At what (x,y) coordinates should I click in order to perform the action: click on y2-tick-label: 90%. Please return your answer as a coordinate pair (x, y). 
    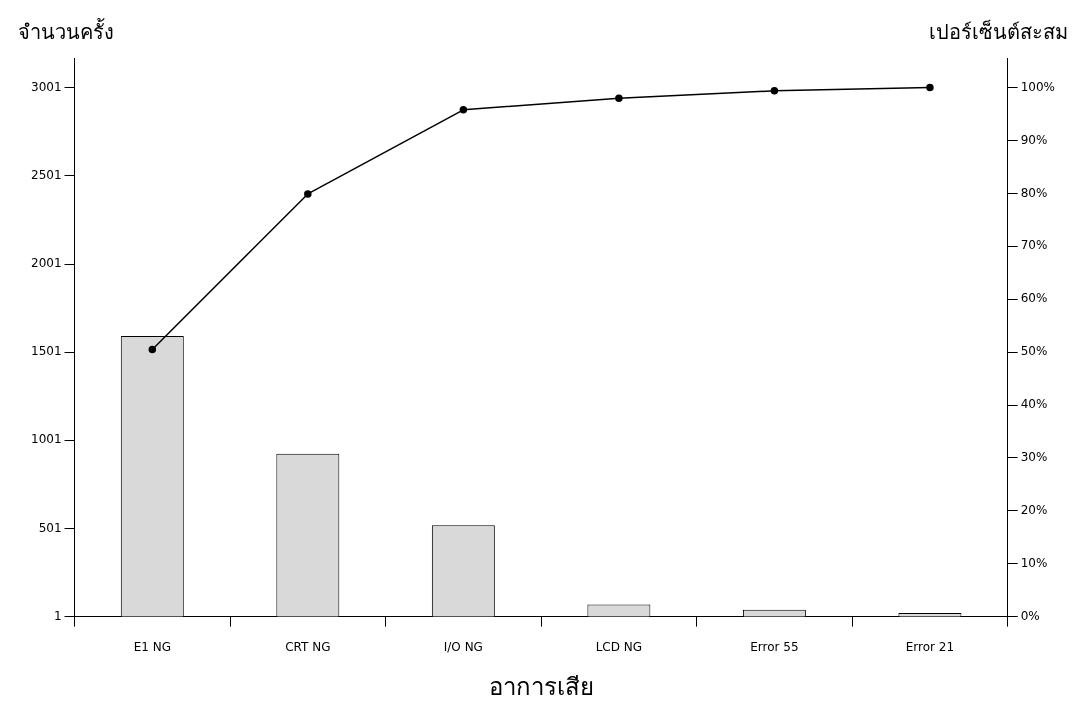
    Looking at the image, I should click on (1034, 139).